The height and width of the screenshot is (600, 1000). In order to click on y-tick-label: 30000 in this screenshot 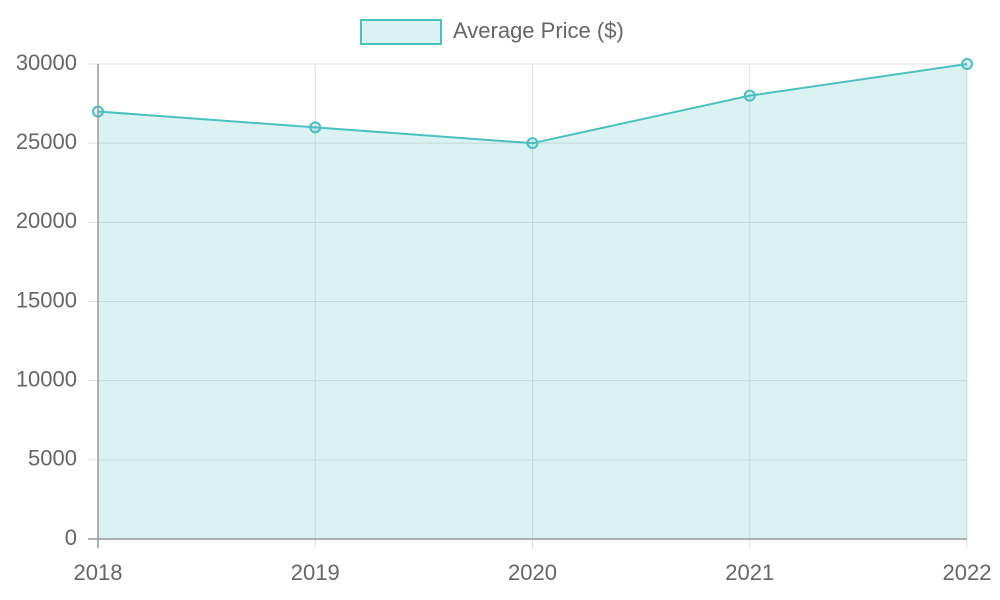, I will do `click(46, 62)`.